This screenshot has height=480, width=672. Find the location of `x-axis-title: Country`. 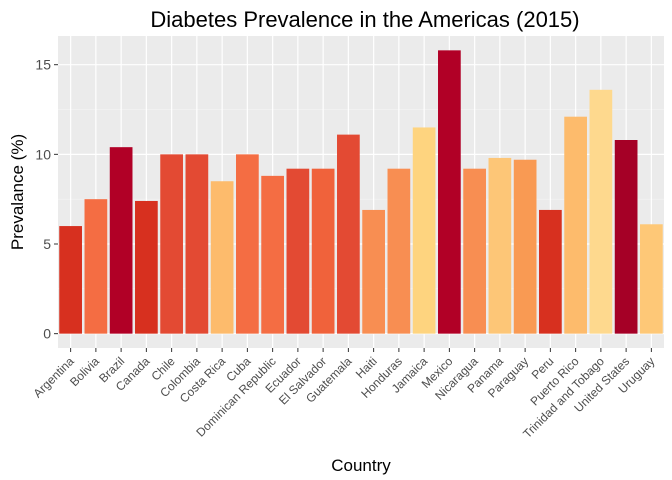

x-axis-title: Country is located at coordinates (361, 465).